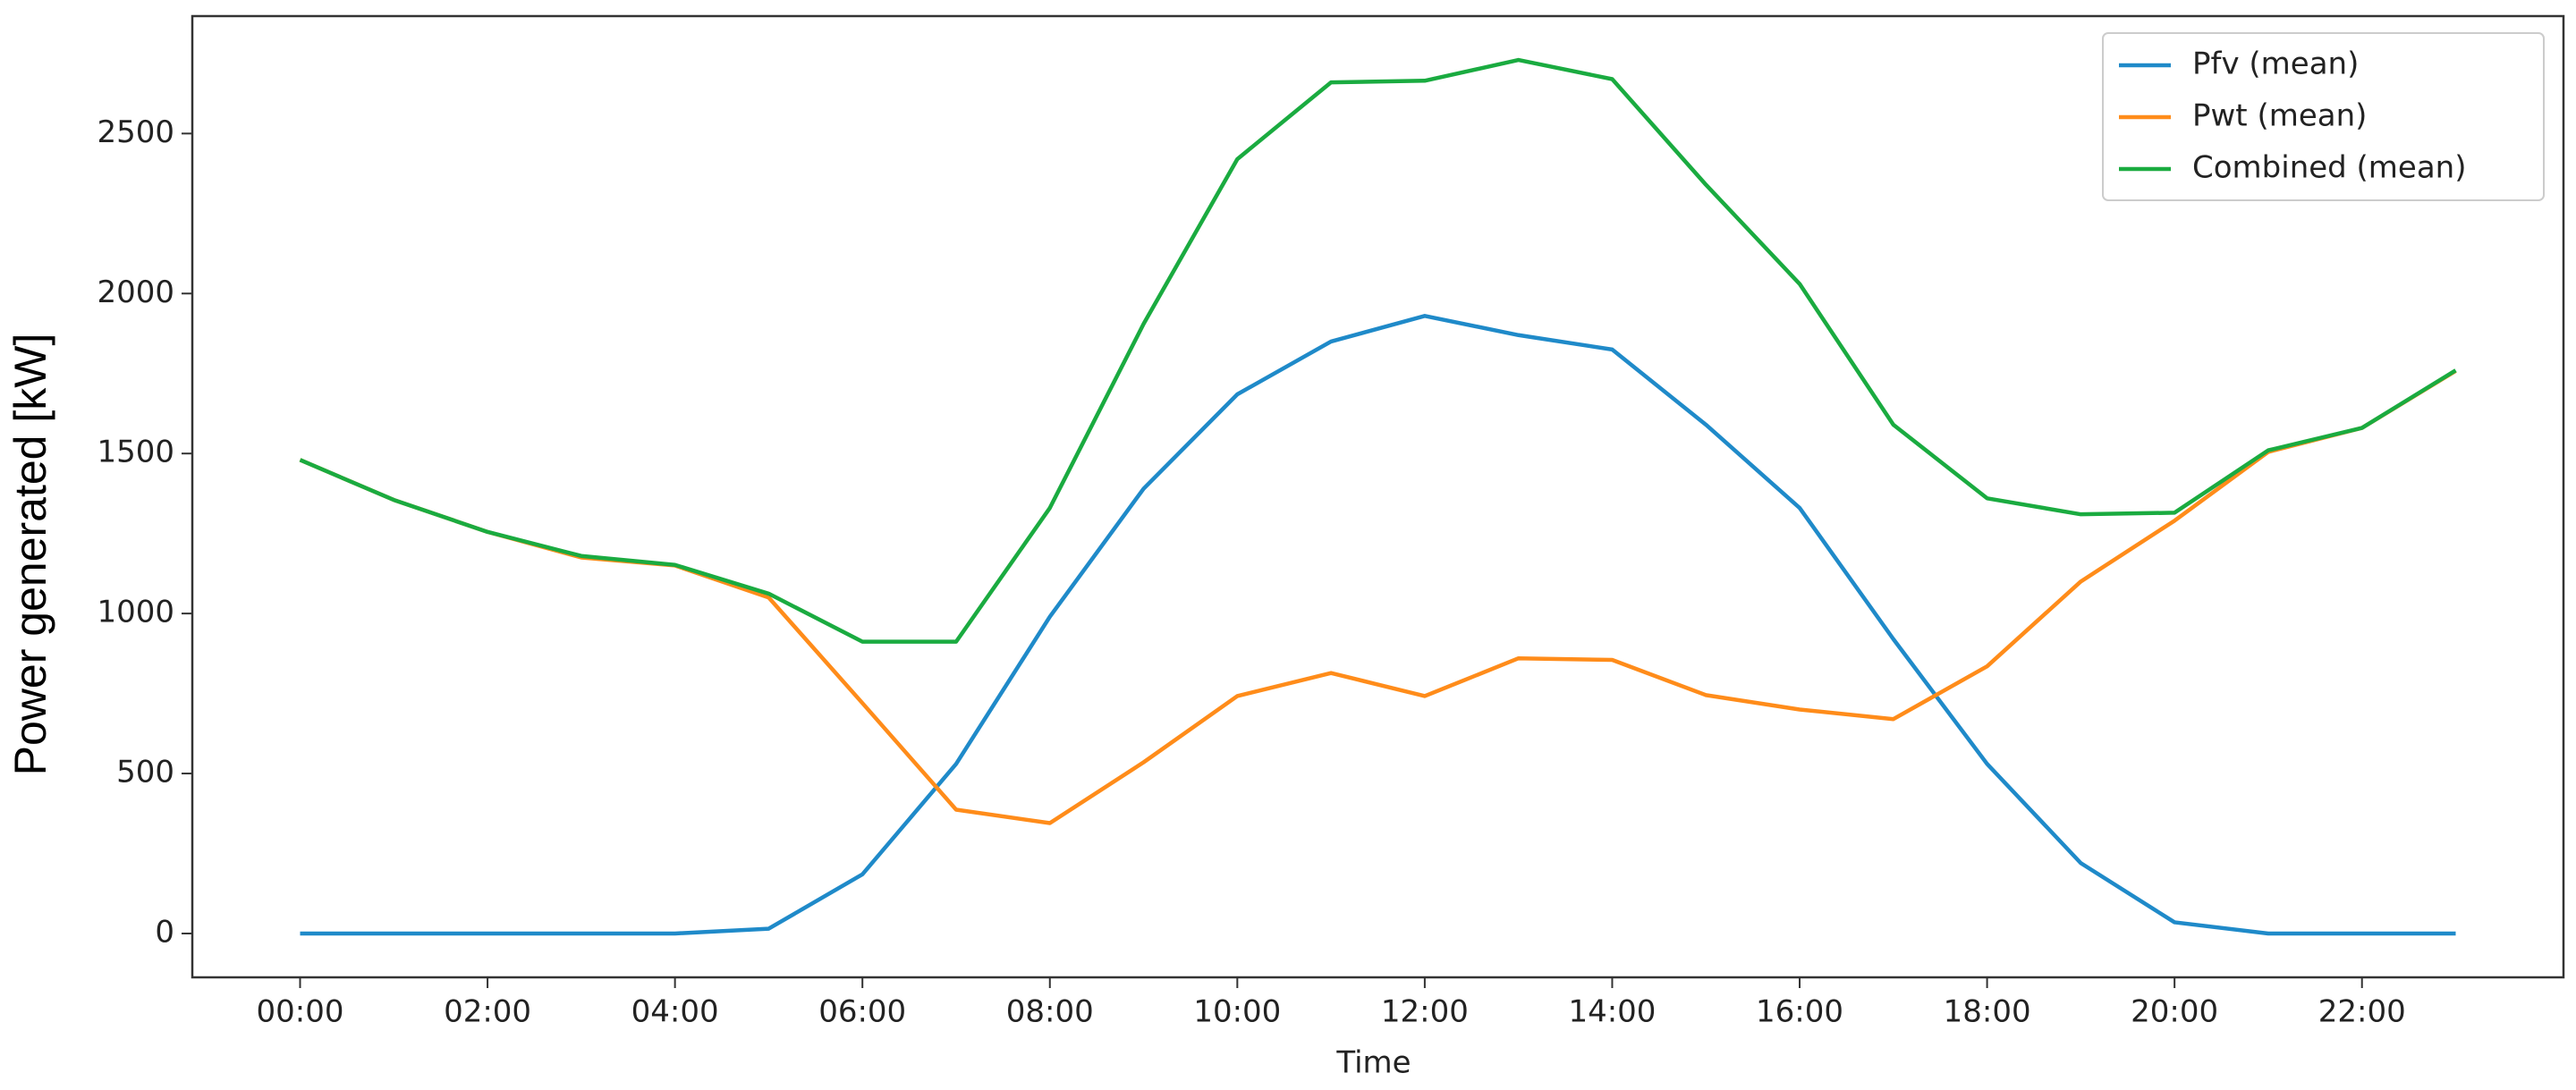 Image resolution: width=2576 pixels, height=1090 pixels. Describe the element at coordinates (300, 1012) in the screenshot. I see `x-tick-label: 00:00` at that location.